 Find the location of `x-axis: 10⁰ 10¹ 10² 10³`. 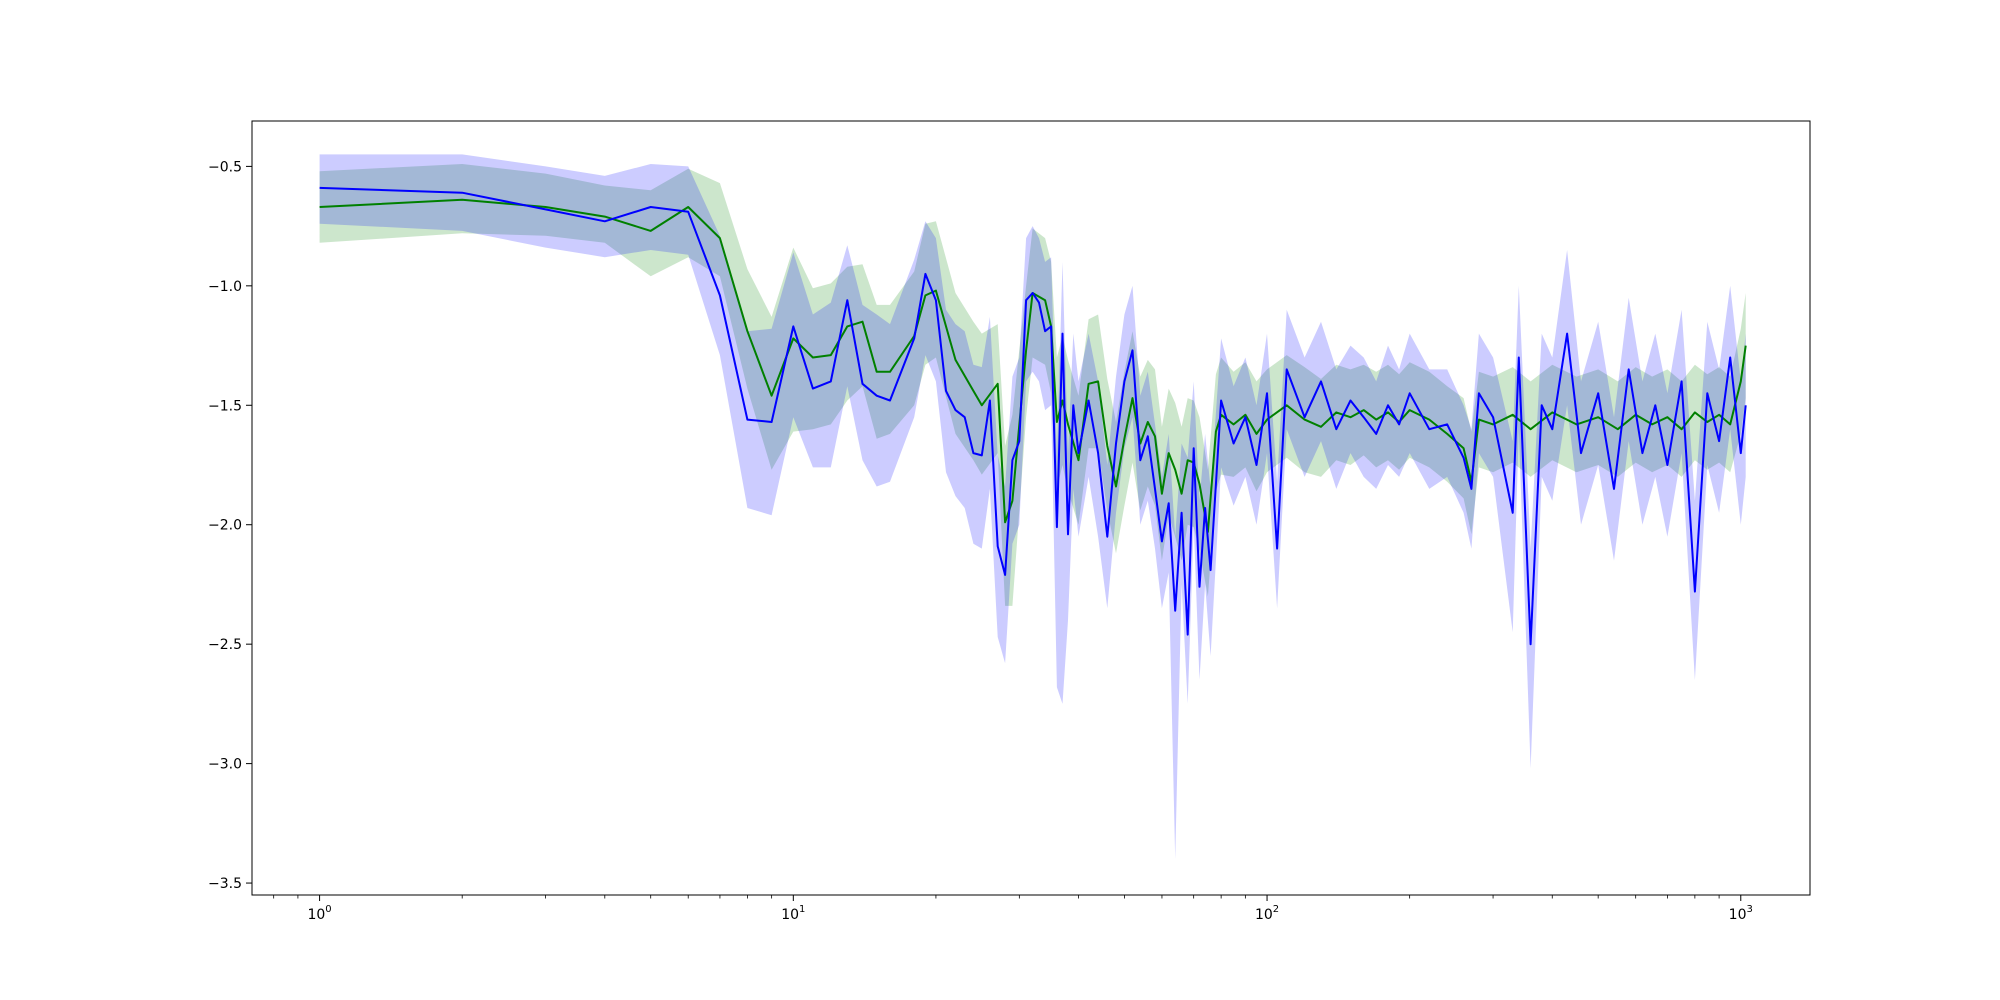

x-axis: 10⁰ 10¹ 10² 10³ is located at coordinates (1013, 909).